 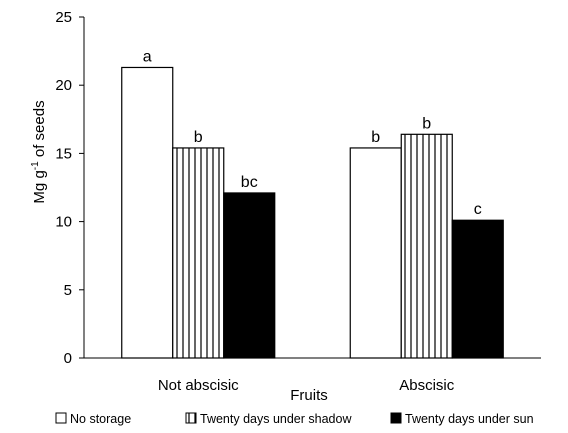 What do you see at coordinates (147, 56) in the screenshot?
I see `data-label: a` at bounding box center [147, 56].